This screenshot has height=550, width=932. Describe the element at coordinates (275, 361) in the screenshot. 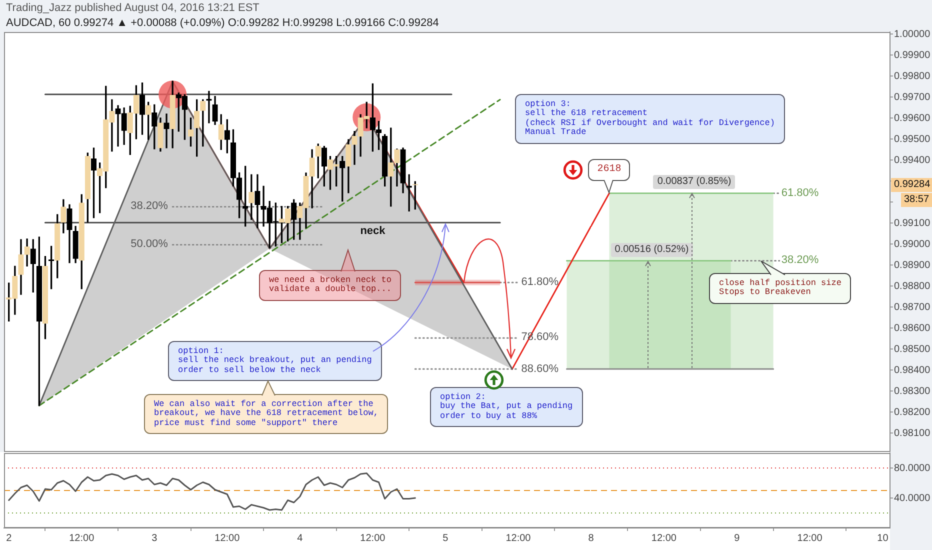

I see `annotation: option 1: sell the neck breakout, put an pending order to sell below the neck` at that location.